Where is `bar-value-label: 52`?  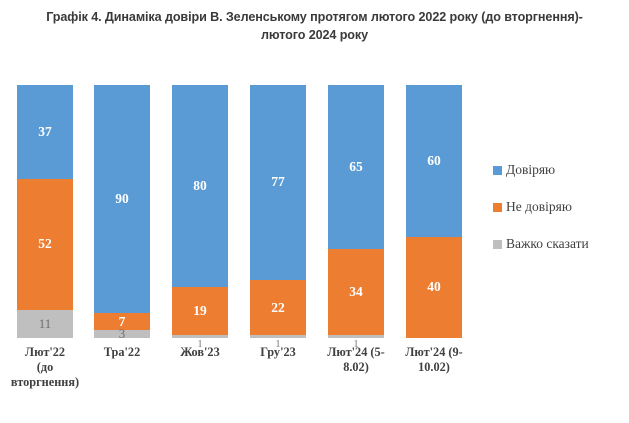
bar-value-label: 52 is located at coordinates (45, 244).